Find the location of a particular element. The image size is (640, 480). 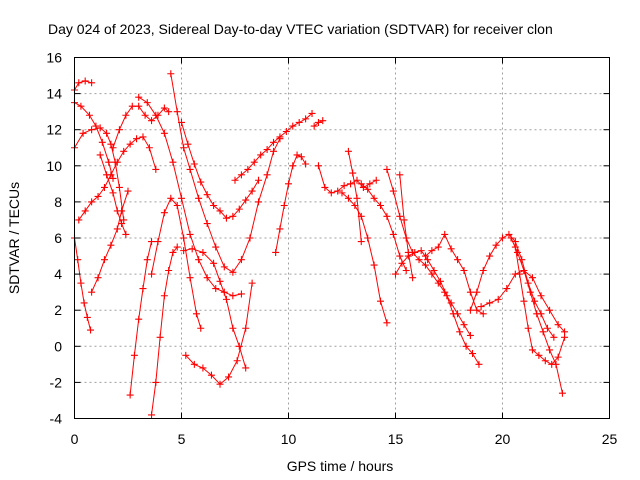

y-tick-label: -2 is located at coordinates (56, 382).